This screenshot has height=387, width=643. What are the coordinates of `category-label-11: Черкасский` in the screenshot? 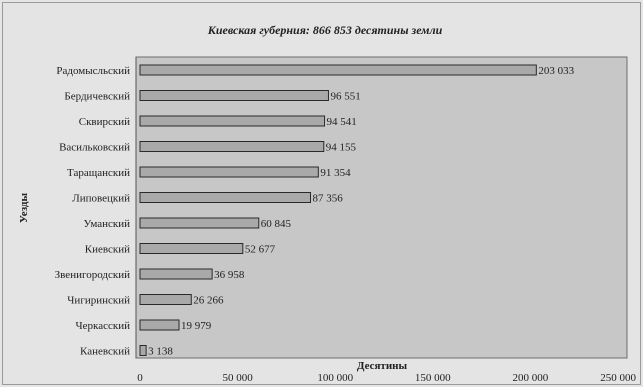 It's located at (103, 326).